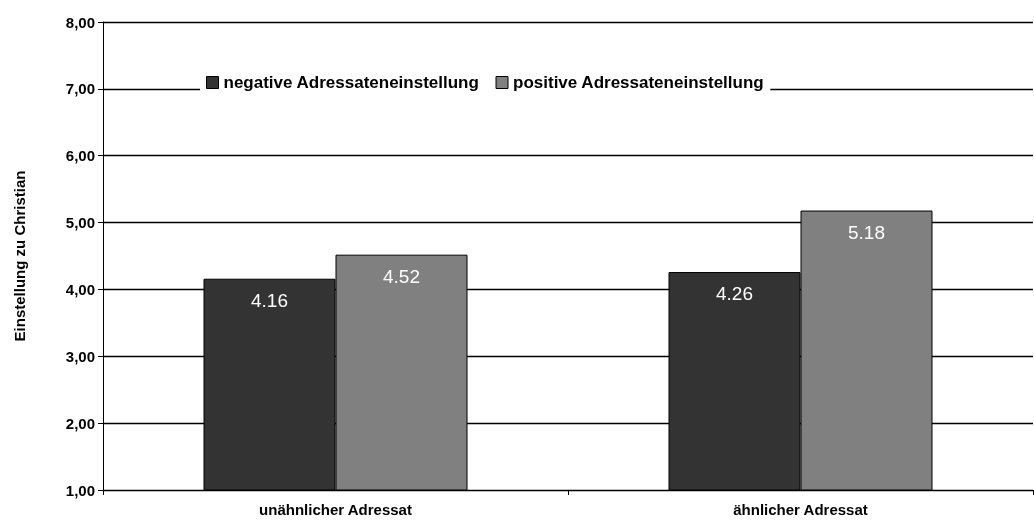 This screenshot has width=1034, height=522. Describe the element at coordinates (80, 423) in the screenshot. I see `y-tick-label: 2,00` at that location.